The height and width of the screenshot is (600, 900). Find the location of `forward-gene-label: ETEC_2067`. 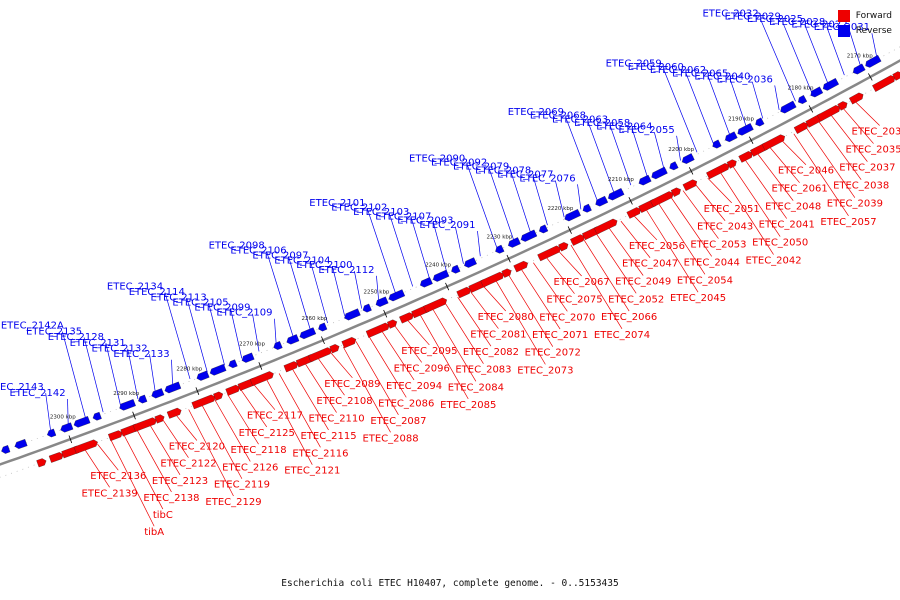

forward-gene-label: ETEC_2067 is located at coordinates (582, 282).